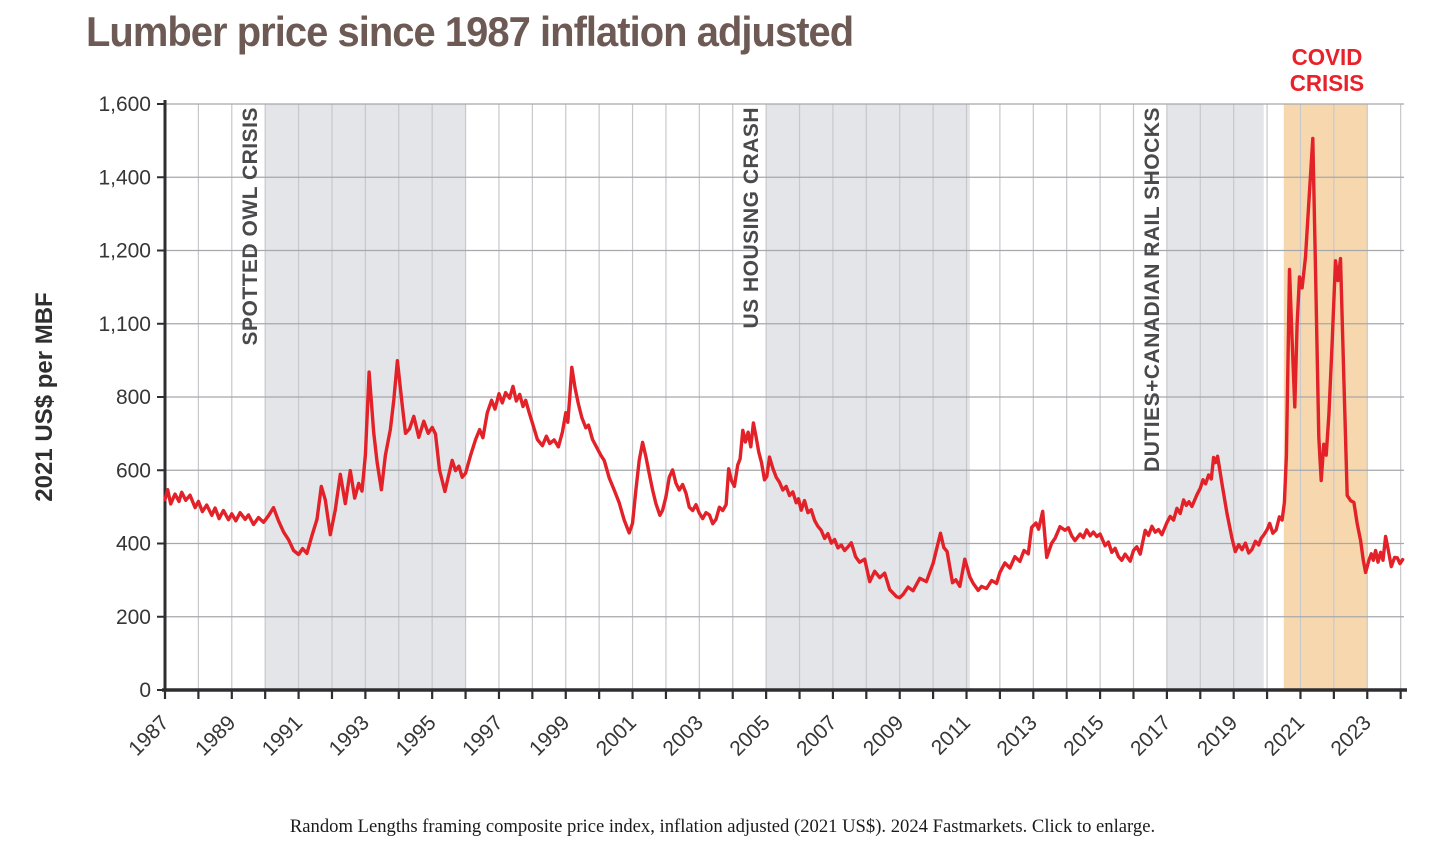 The image size is (1445, 855). What do you see at coordinates (145, 690) in the screenshot?
I see `y-tick-label-0: 0` at bounding box center [145, 690].